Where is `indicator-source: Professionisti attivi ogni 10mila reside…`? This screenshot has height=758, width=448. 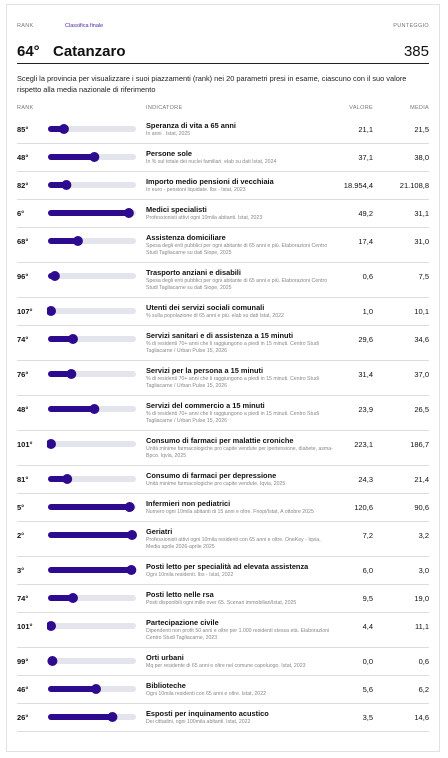 indicator-source: Professionisti attivi ogni 10mila reside… is located at coordinates (233, 543).